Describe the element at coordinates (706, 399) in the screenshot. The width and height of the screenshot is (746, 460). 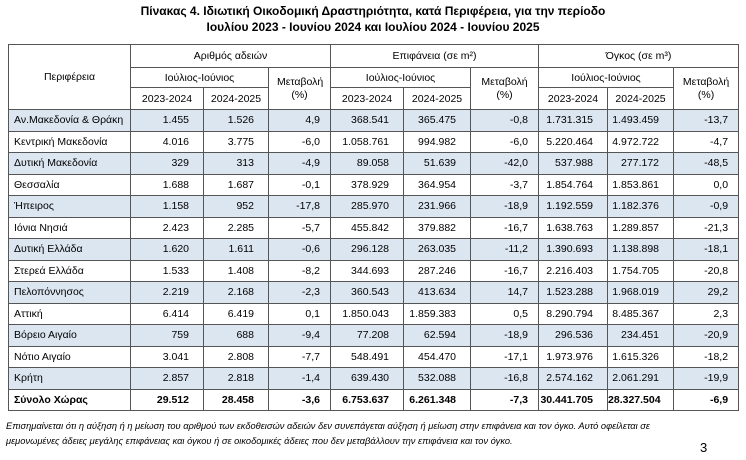
I see `value-cell: -6,9` at that location.